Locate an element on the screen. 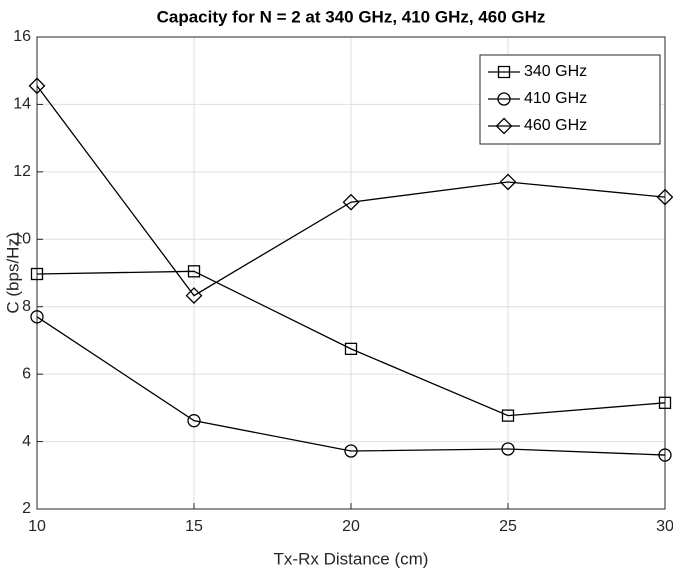  legend-label: 460 GHz is located at coordinates (555, 125).